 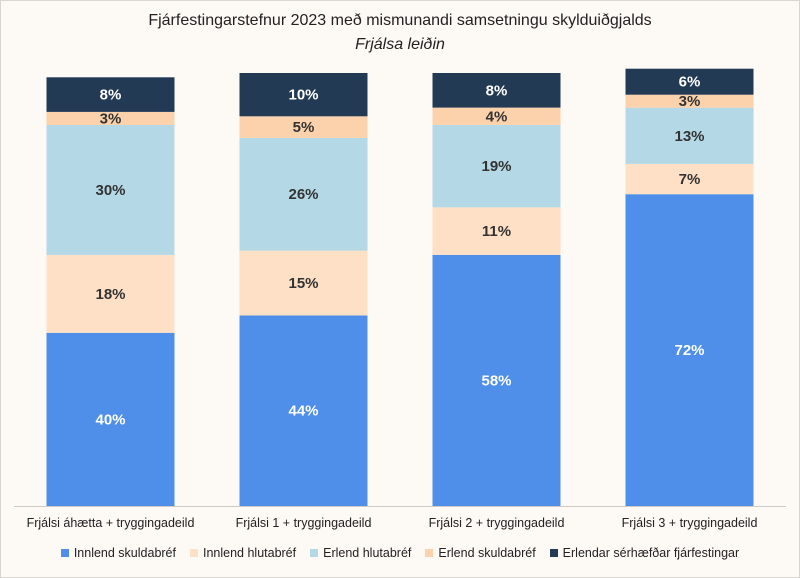 I want to click on legend-label: Erlend skuldabréf, so click(x=487, y=553).